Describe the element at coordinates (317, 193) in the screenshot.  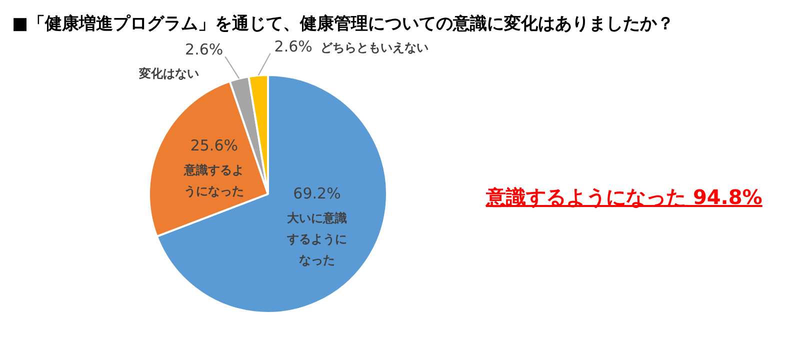
I see `data-label: 69.2%` at that location.